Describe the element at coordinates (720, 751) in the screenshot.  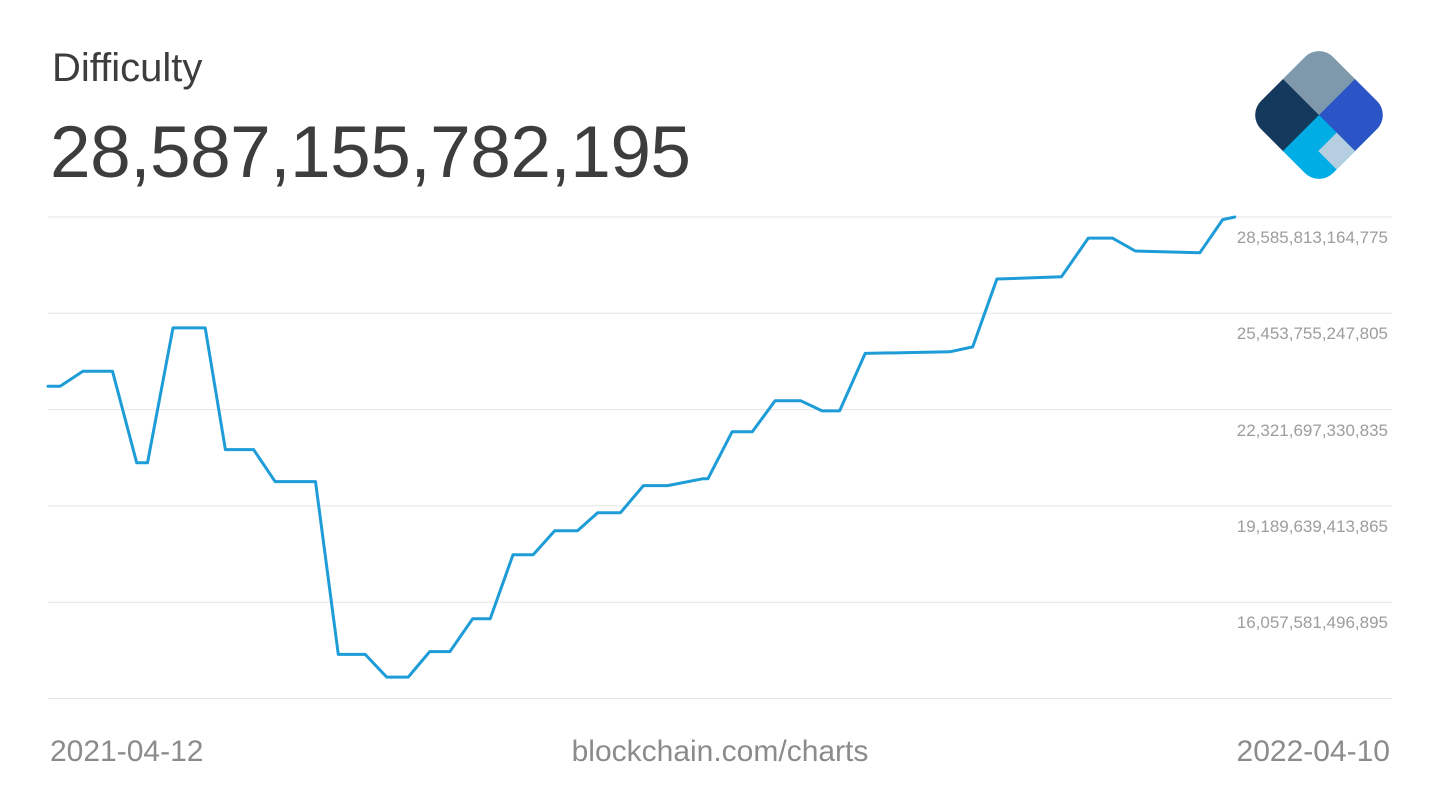
I see `watermark-link: blockchain.com/charts` at that location.